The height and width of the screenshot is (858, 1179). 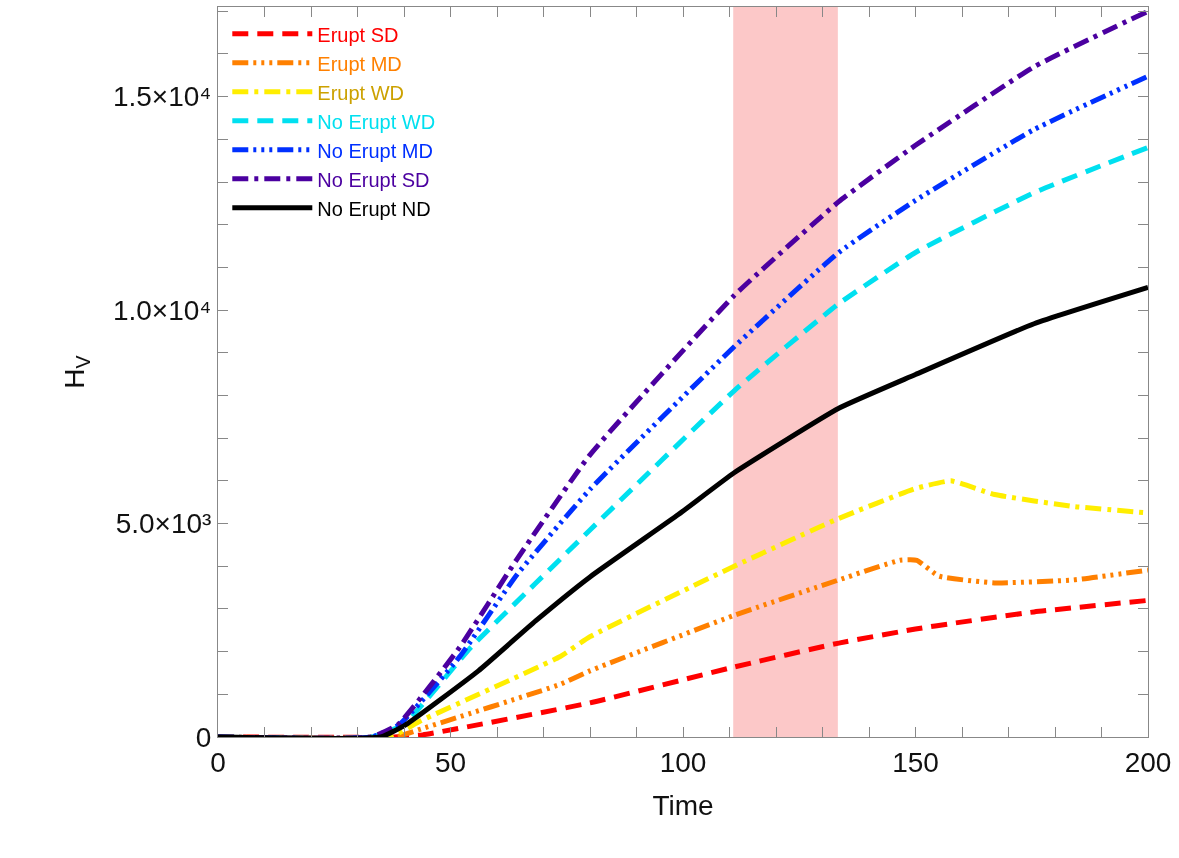 What do you see at coordinates (374, 208) in the screenshot?
I see `legend-label: No Erupt ND` at bounding box center [374, 208].